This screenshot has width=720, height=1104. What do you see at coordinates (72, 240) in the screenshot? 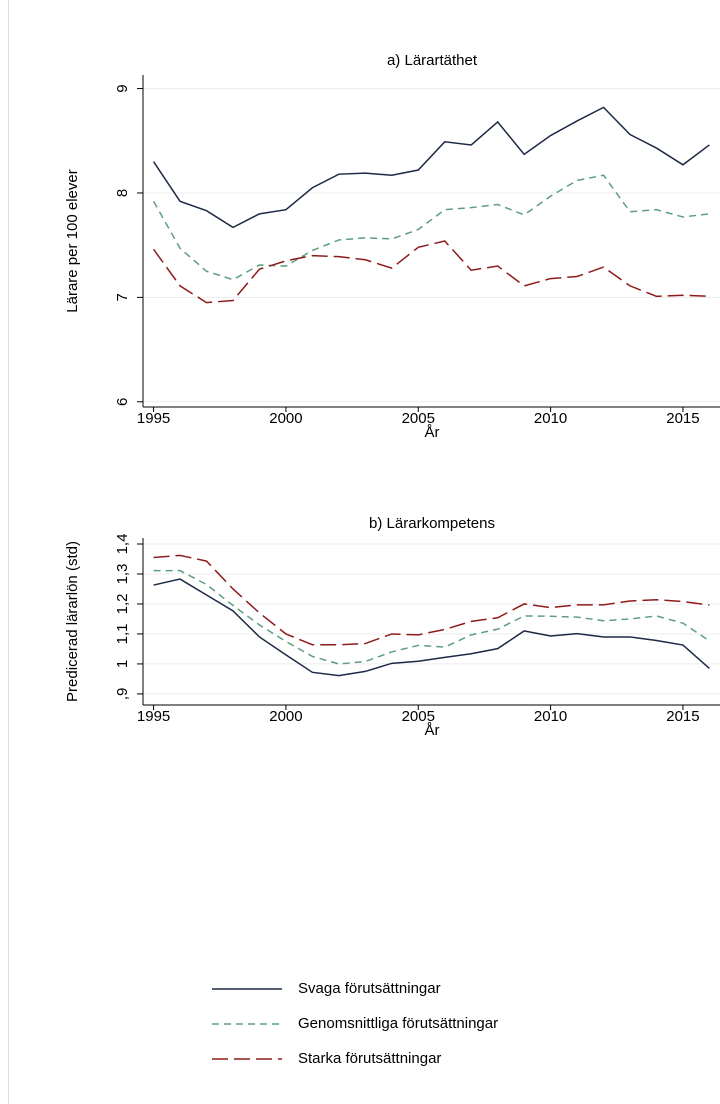
I see `y-axis-label: Lärare per 100 elever` at bounding box center [72, 240].